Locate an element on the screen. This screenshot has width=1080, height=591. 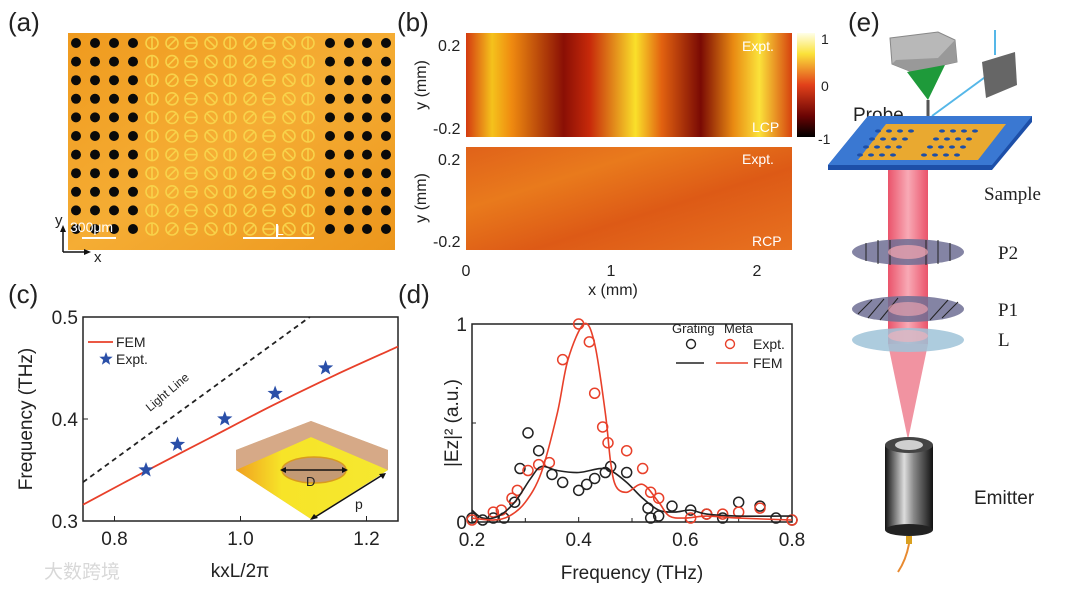
y-axis-title: Frequency (THz) is located at coordinates (26, 419).